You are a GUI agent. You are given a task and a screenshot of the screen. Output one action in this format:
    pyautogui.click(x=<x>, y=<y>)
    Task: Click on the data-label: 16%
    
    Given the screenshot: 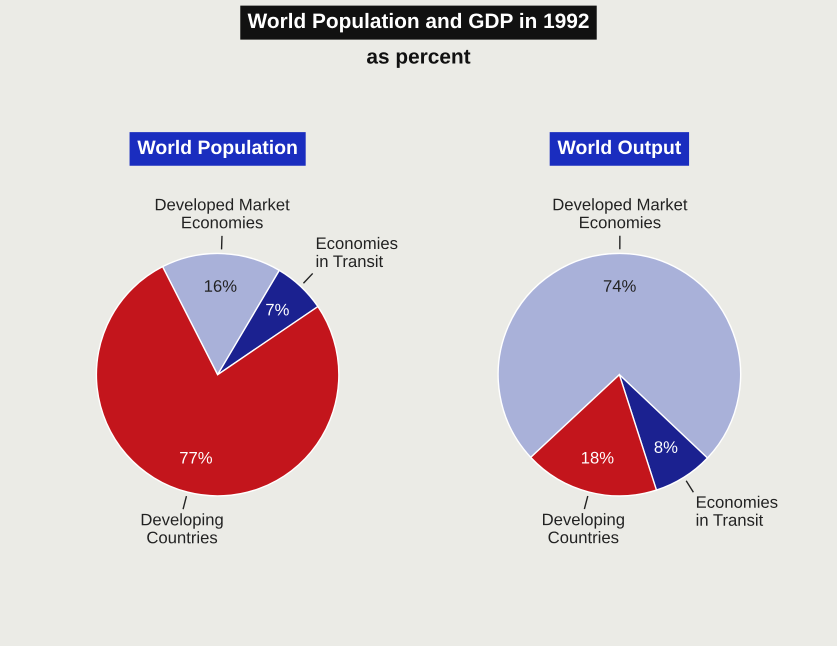 What is the action you would take?
    pyautogui.click(x=220, y=286)
    